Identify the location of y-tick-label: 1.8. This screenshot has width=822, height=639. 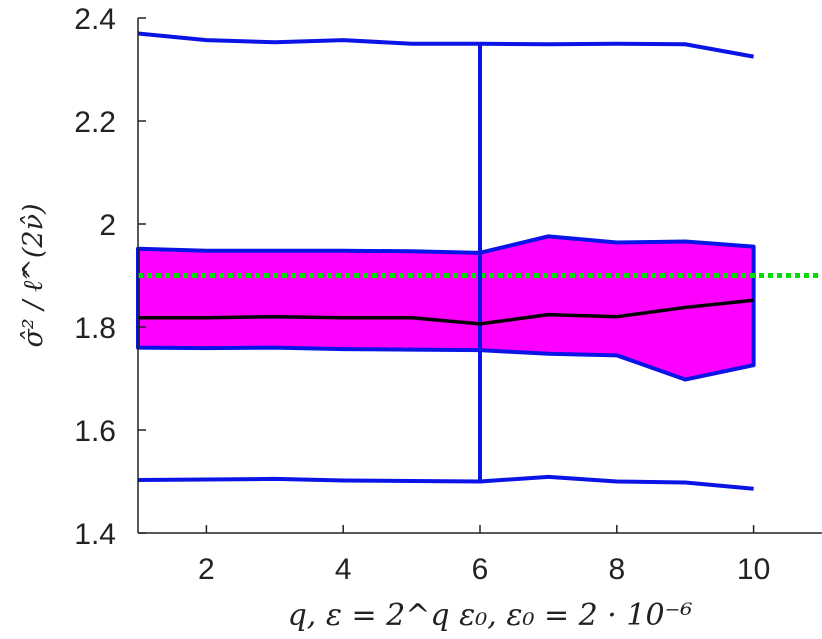
(95, 328).